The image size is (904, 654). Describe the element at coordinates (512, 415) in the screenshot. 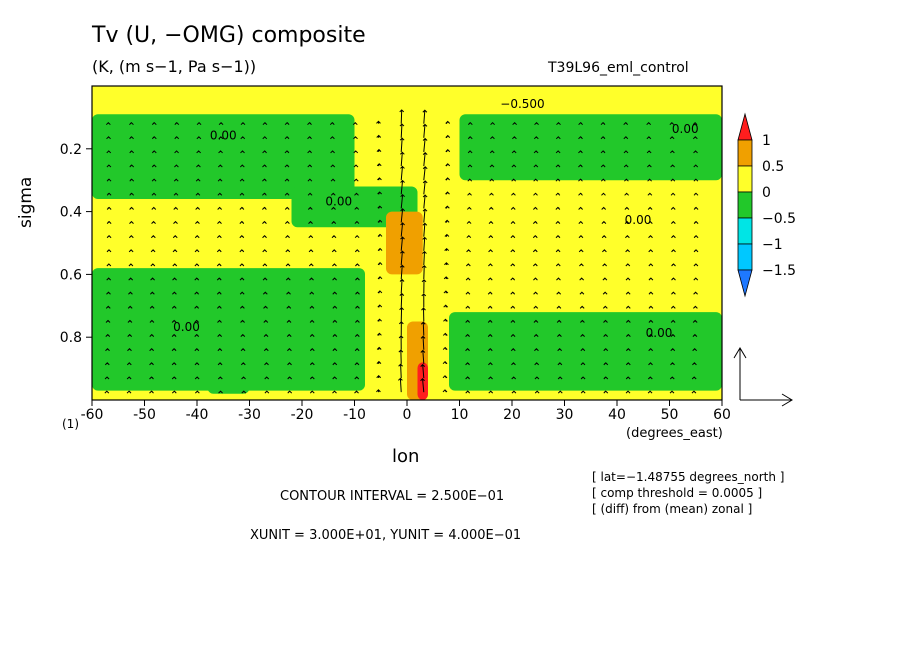

I see `x-tick-label: 20` at that location.